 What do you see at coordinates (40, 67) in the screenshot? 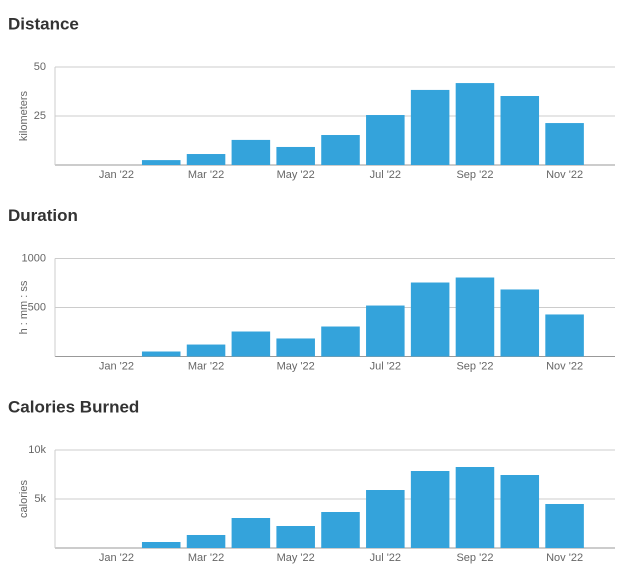
I see `y-tick-label: 50` at bounding box center [40, 67].